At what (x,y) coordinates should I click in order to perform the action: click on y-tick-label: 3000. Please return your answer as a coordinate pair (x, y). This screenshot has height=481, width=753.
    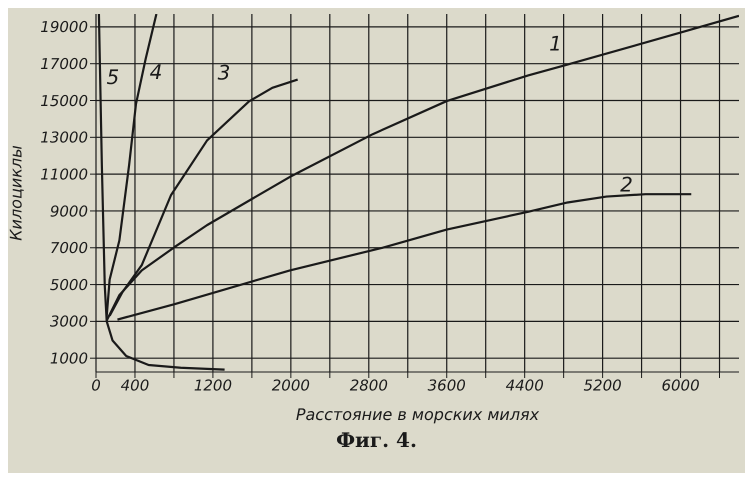
    Looking at the image, I should click on (69, 321).